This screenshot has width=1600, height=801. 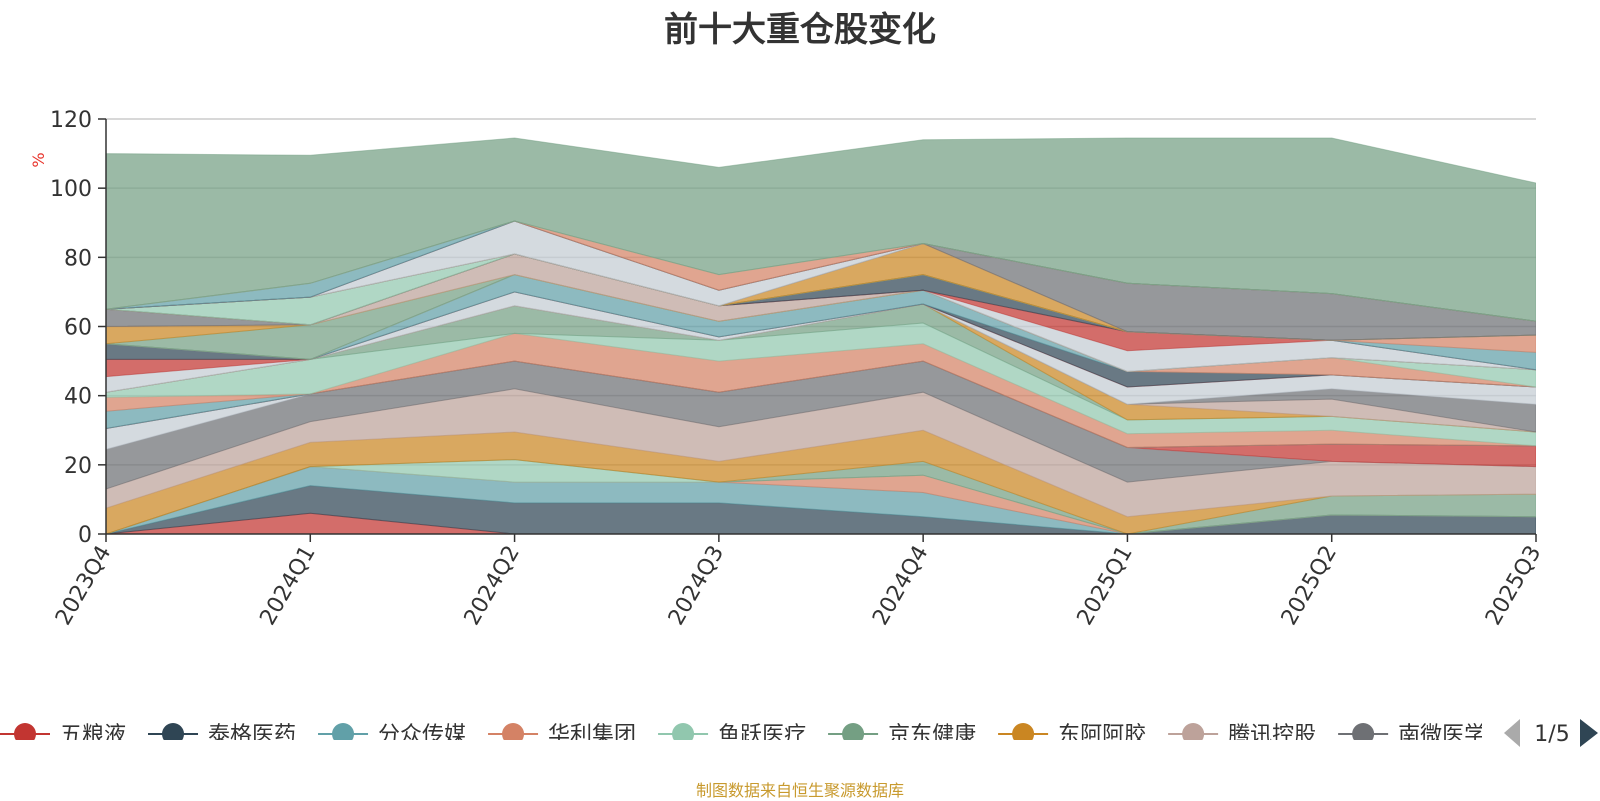 I want to click on legend-item: 东阿阿胶, so click(x=1072, y=735).